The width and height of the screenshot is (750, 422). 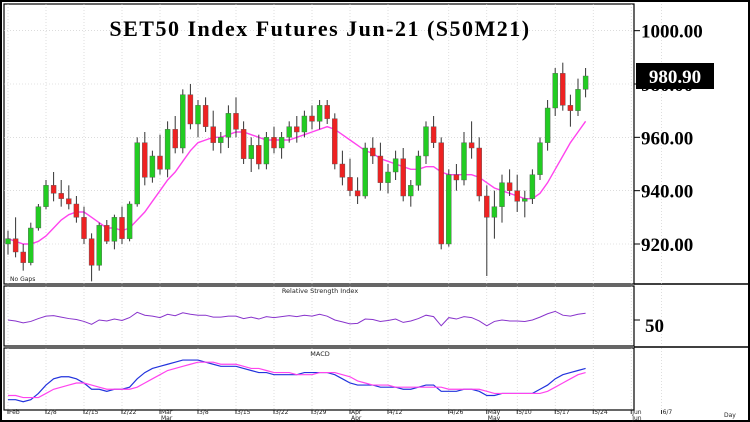 I want to click on y-tick-label: 1000.00, so click(x=672, y=32).